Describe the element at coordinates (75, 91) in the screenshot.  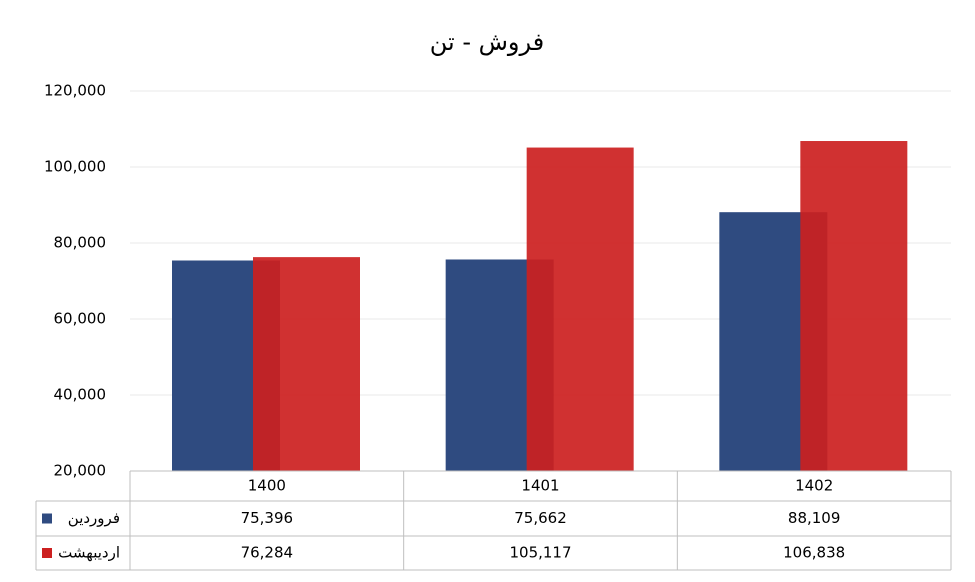
I see `y-tick-label: 120,000` at that location.